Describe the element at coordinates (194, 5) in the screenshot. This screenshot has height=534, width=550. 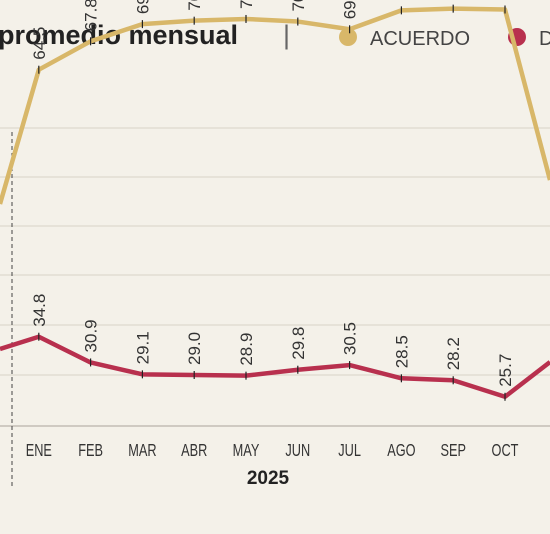
I see `data-label: 70.2` at that location.